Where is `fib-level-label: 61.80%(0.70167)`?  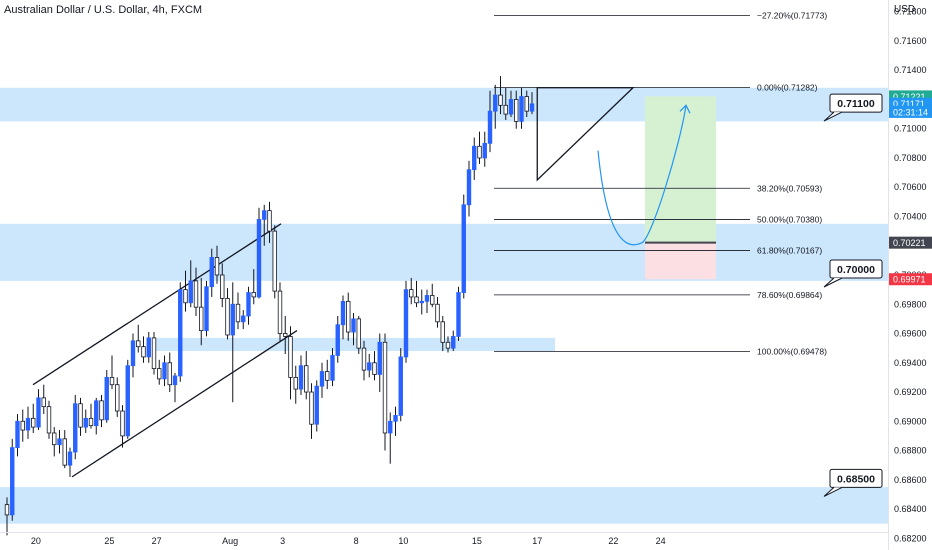 fib-level-label: 61.80%(0.70167) is located at coordinates (789, 251).